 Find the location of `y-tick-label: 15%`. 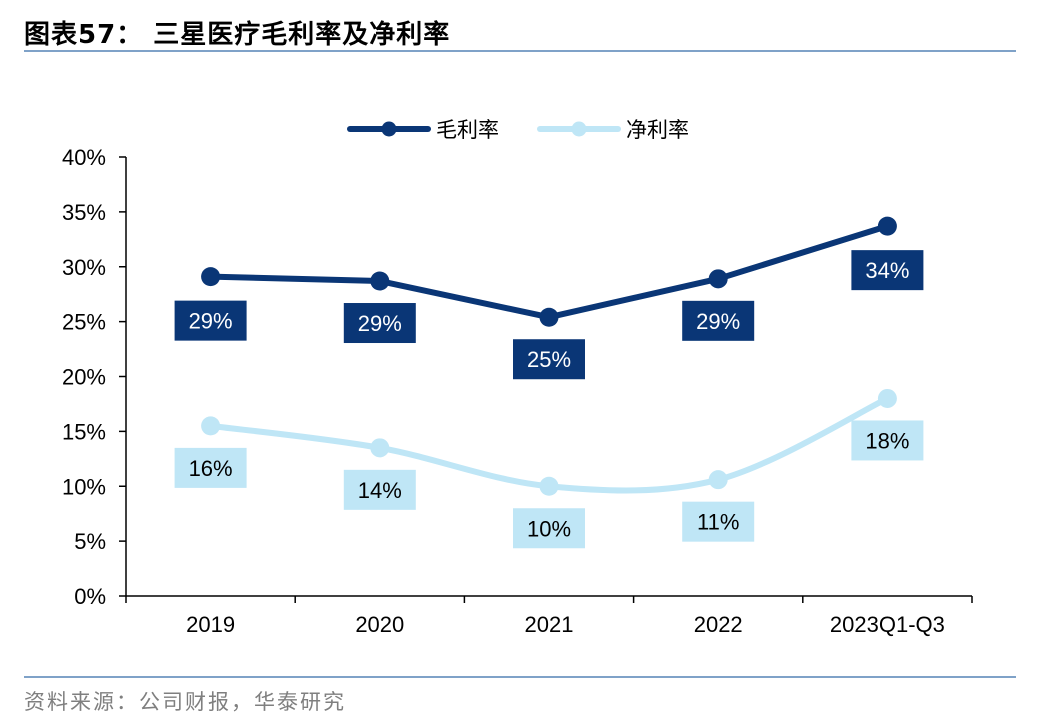

y-tick-label: 15% is located at coordinates (84, 431).